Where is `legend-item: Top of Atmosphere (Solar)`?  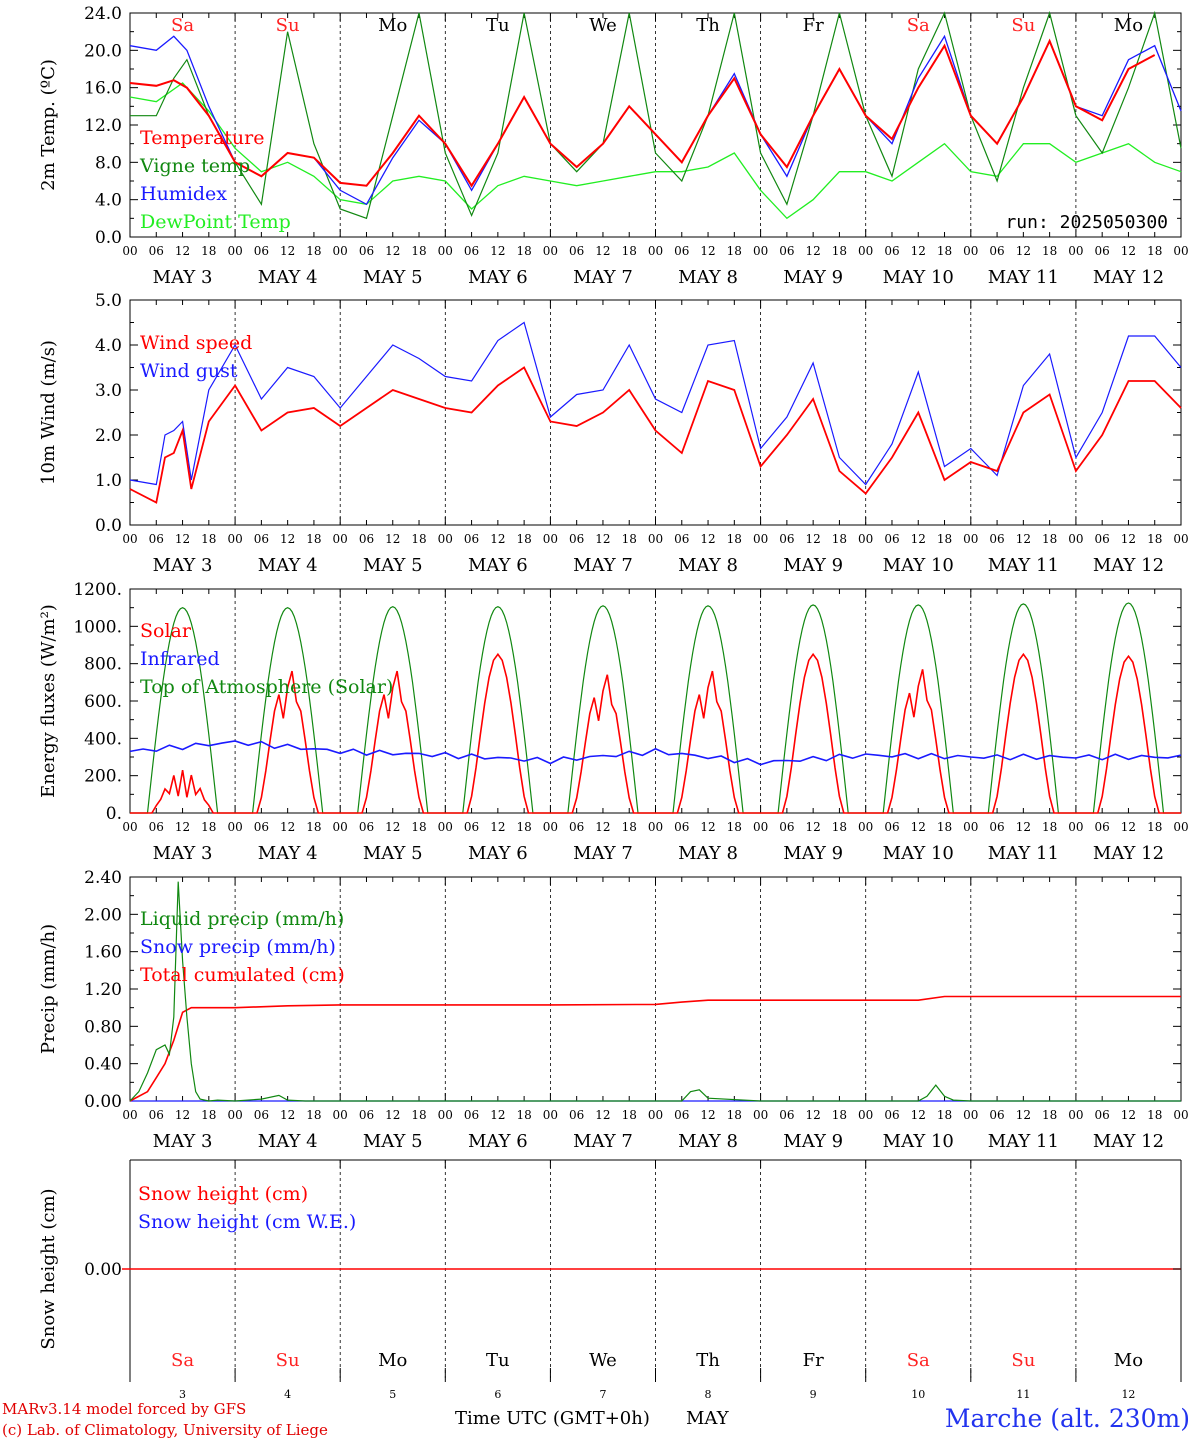 legend-item: Top of Atmosphere (Solar) is located at coordinates (266, 687).